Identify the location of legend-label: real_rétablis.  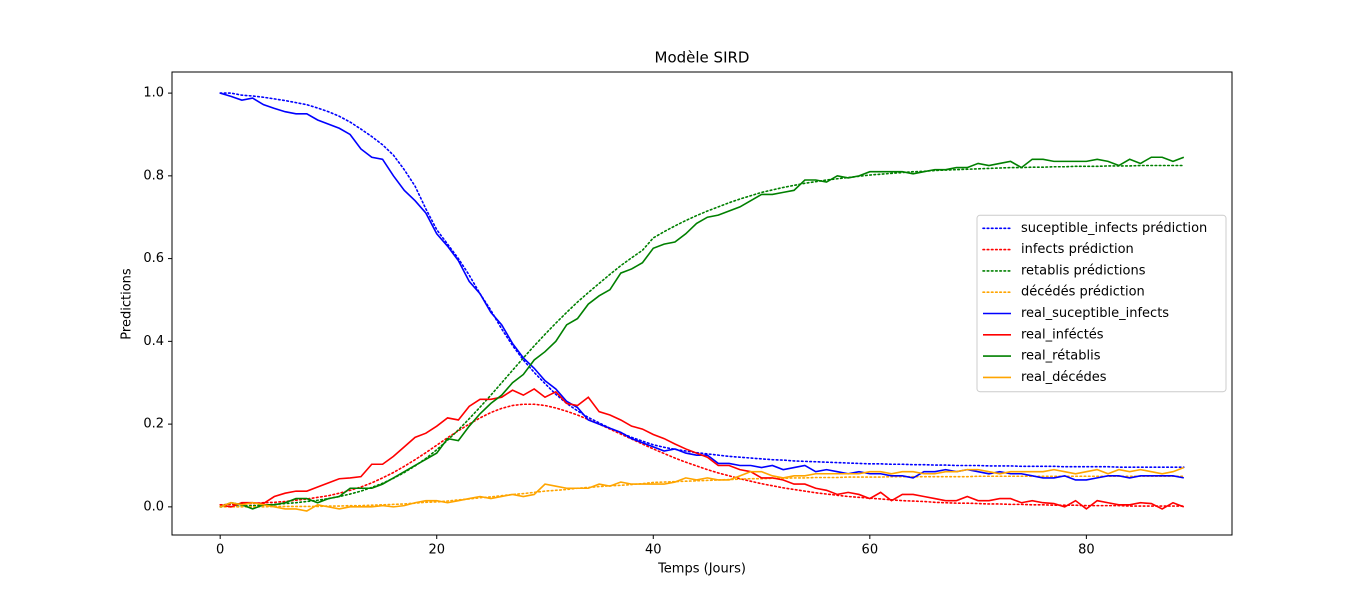
(1061, 356).